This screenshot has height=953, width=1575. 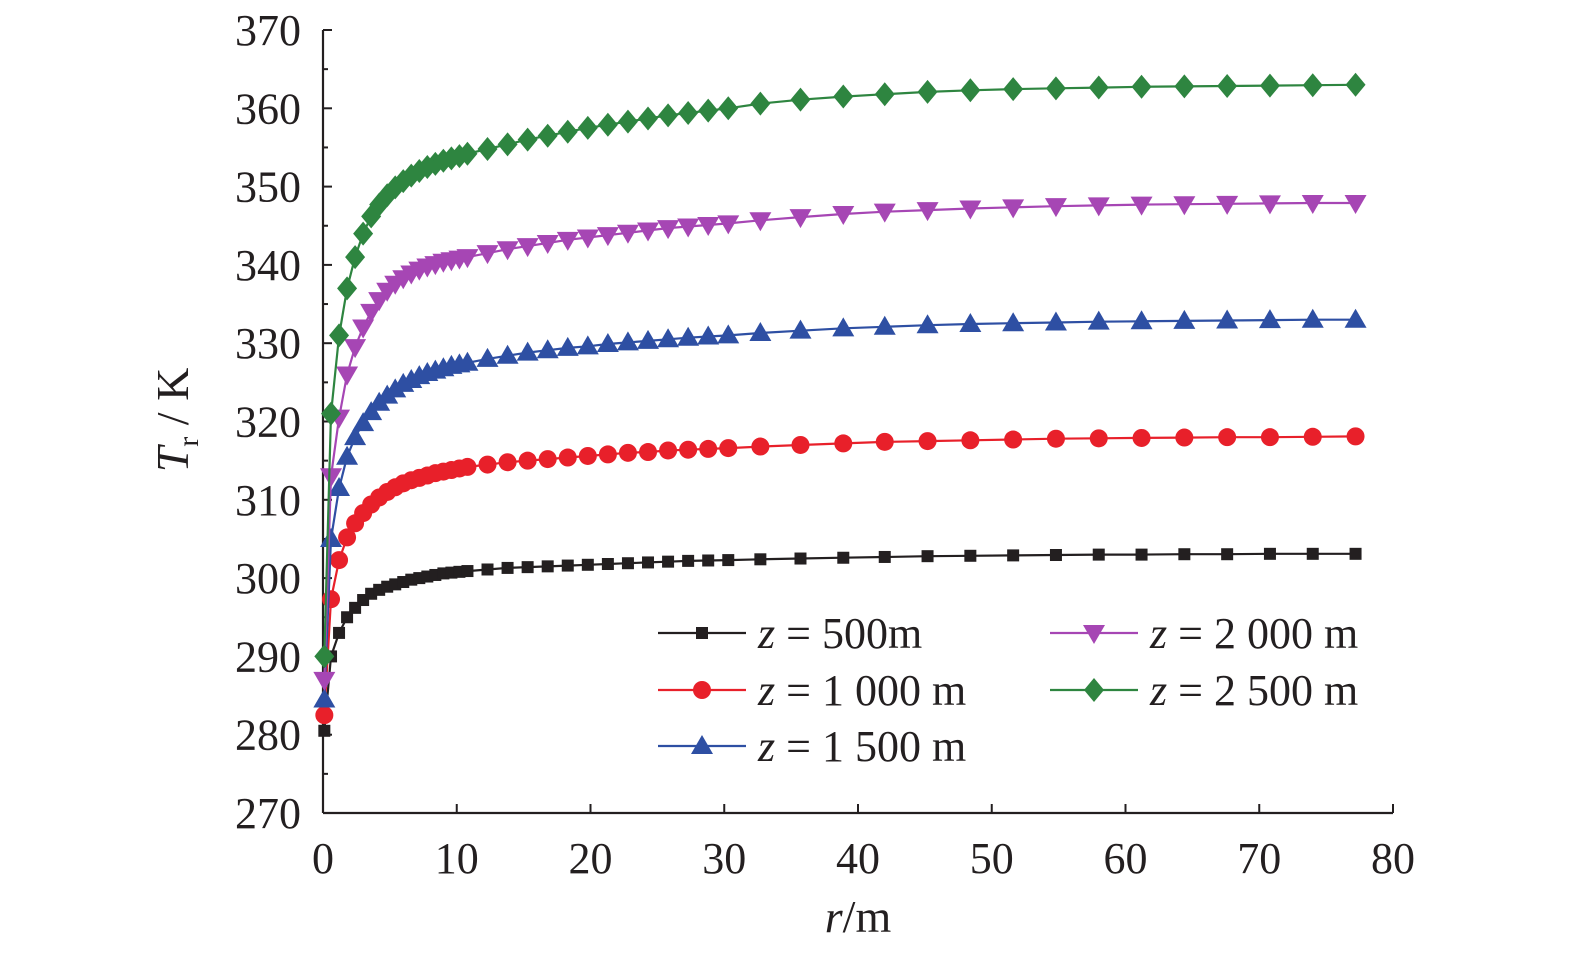 I want to click on y-tick-label: 370, so click(x=268, y=30).